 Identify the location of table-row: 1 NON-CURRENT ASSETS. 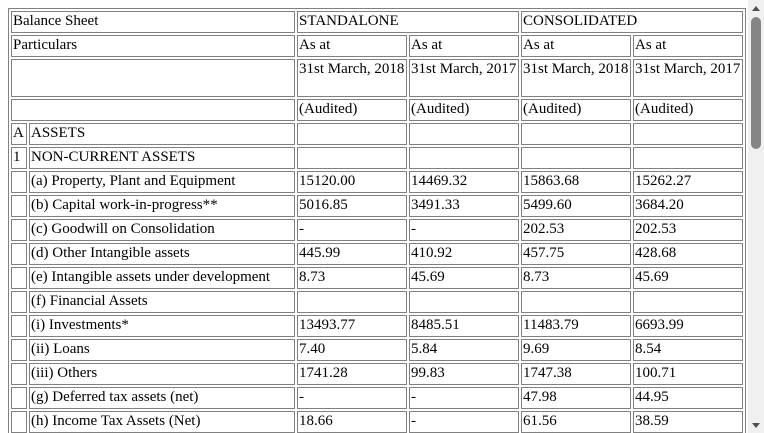
(377, 158).